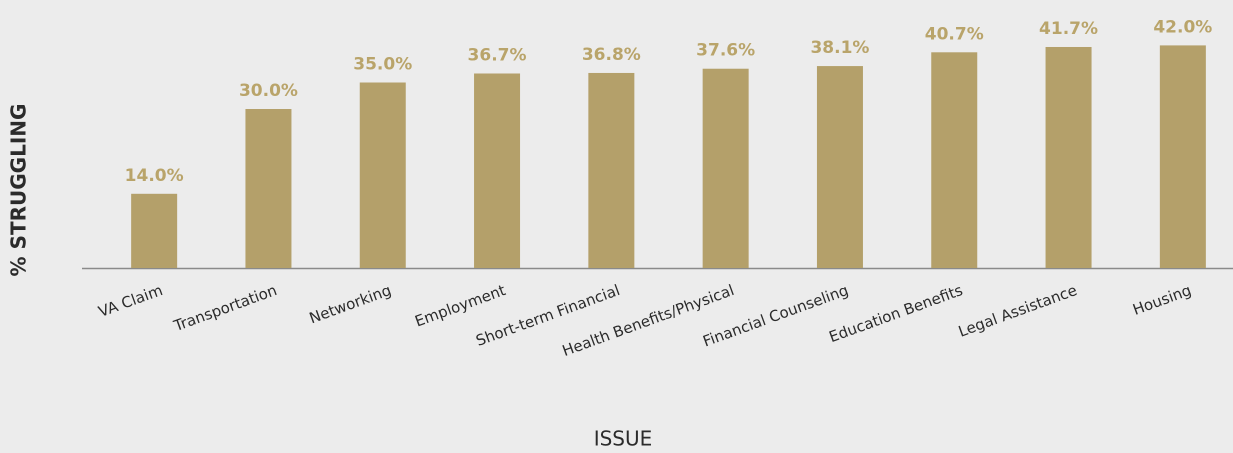  What do you see at coordinates (268, 91) in the screenshot?
I see `value-label: 30.0%` at bounding box center [268, 91].